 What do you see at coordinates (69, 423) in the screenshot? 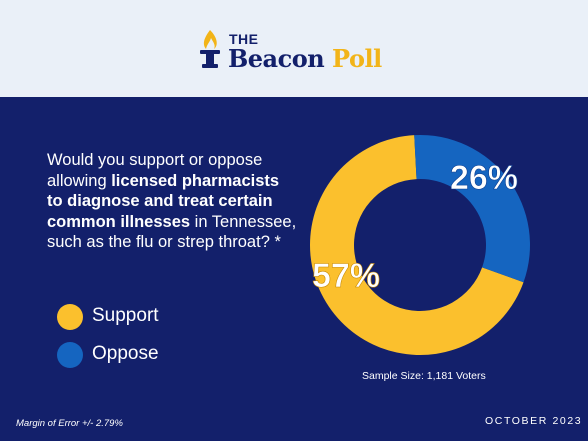
I see `margin-of-error: Margin of Error +/- 2.79%` at bounding box center [69, 423].